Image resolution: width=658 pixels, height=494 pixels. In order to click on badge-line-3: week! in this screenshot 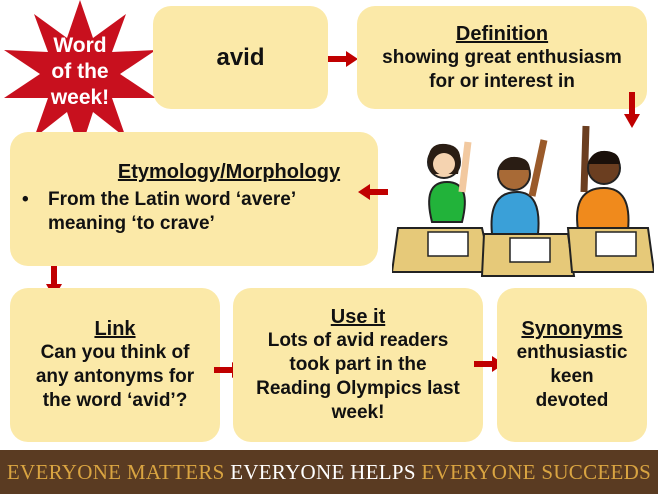, I will do `click(80, 97)`.